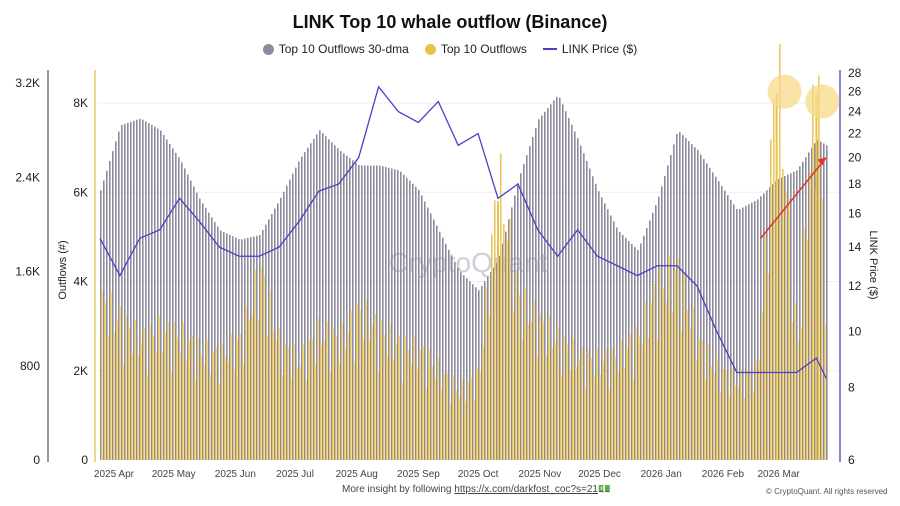  Describe the element at coordinates (851, 388) in the screenshot. I see `y-right-tick: 8` at that location.